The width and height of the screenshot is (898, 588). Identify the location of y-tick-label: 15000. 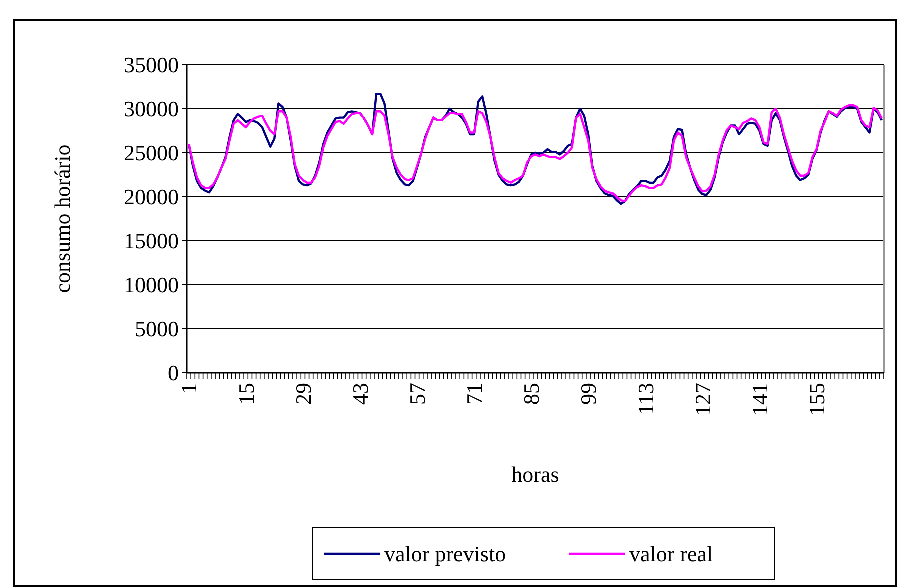
(151, 241).